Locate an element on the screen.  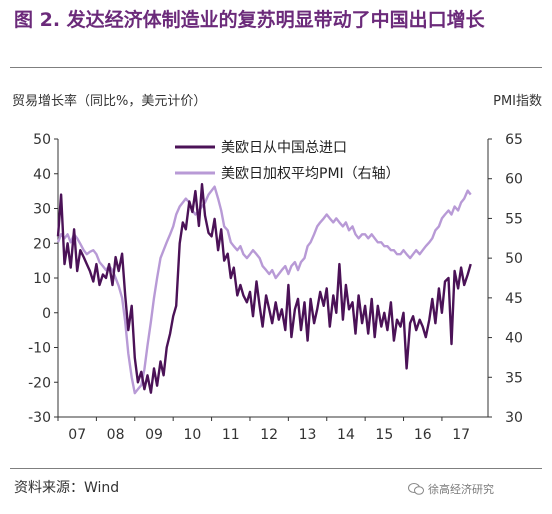
y-tick-label: -30 is located at coordinates (39, 418).